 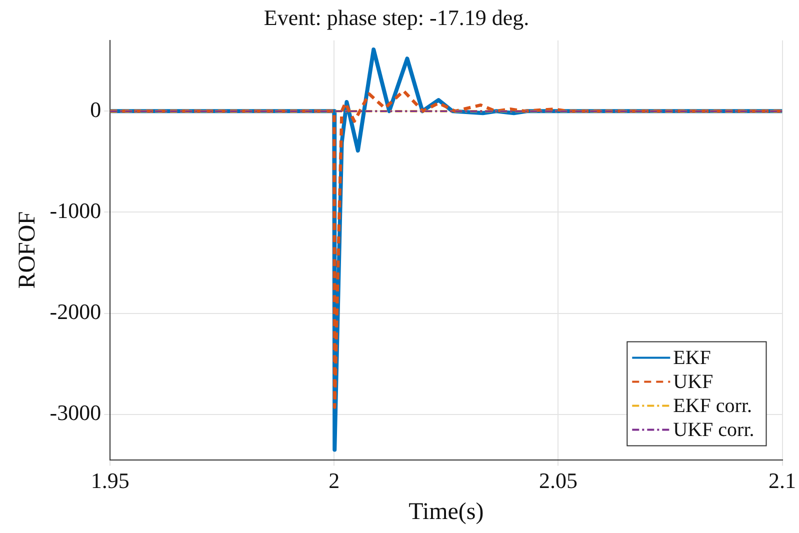 What do you see at coordinates (712, 406) in the screenshot?
I see `legend-label: EKF corr.` at bounding box center [712, 406].